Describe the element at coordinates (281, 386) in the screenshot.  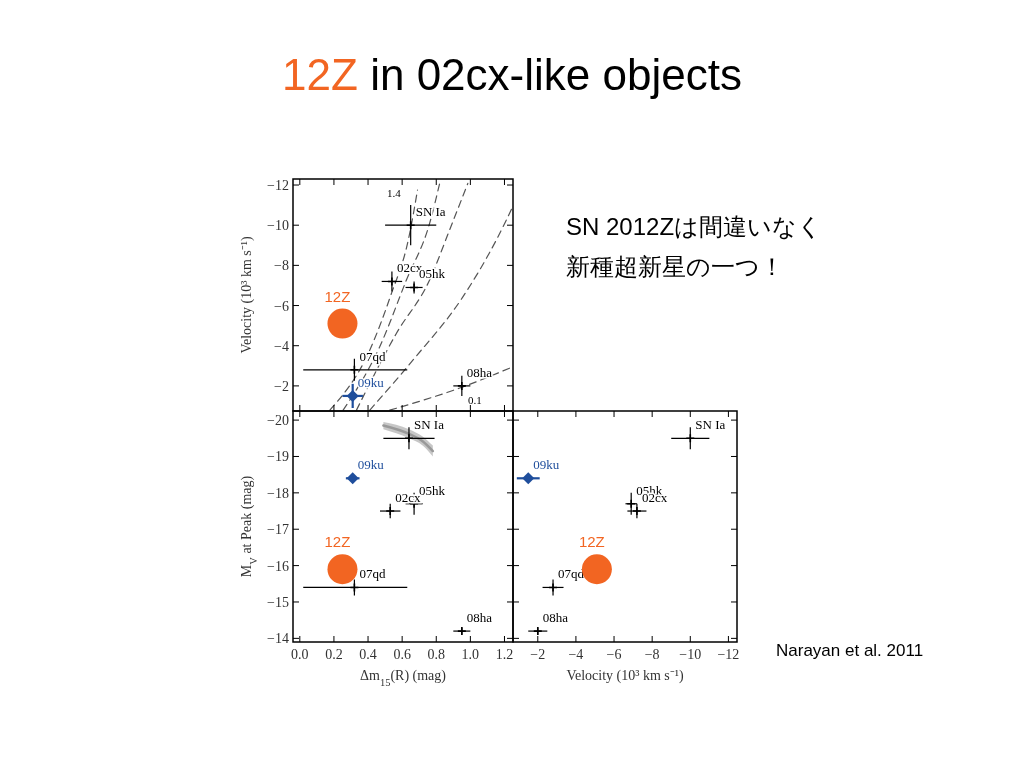
I see `y-tick-label: −2` at that location.